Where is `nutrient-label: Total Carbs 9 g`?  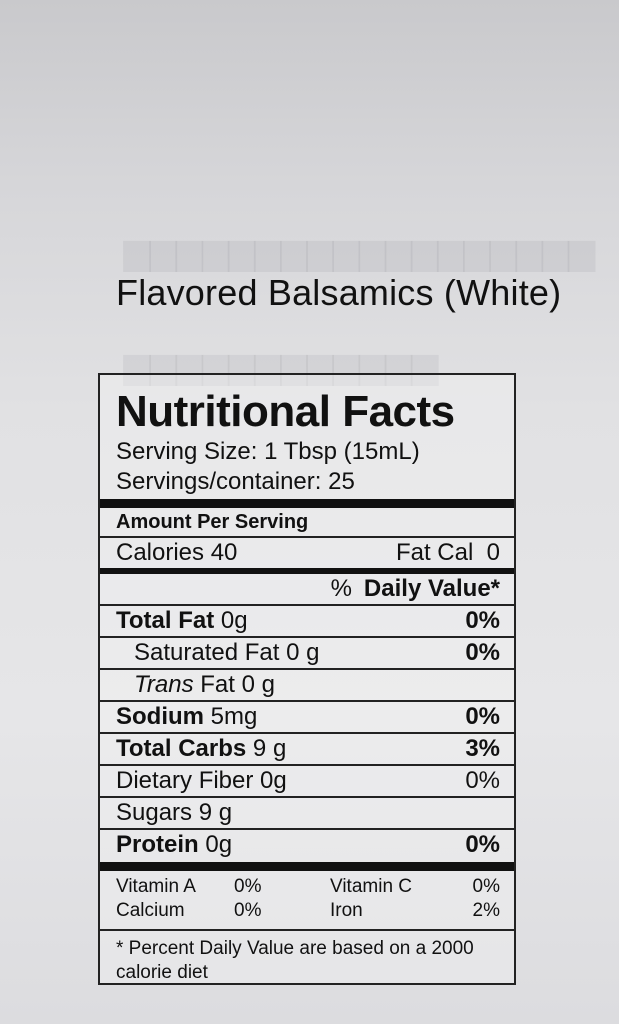 nutrient-label: Total Carbs 9 g is located at coordinates (201, 749).